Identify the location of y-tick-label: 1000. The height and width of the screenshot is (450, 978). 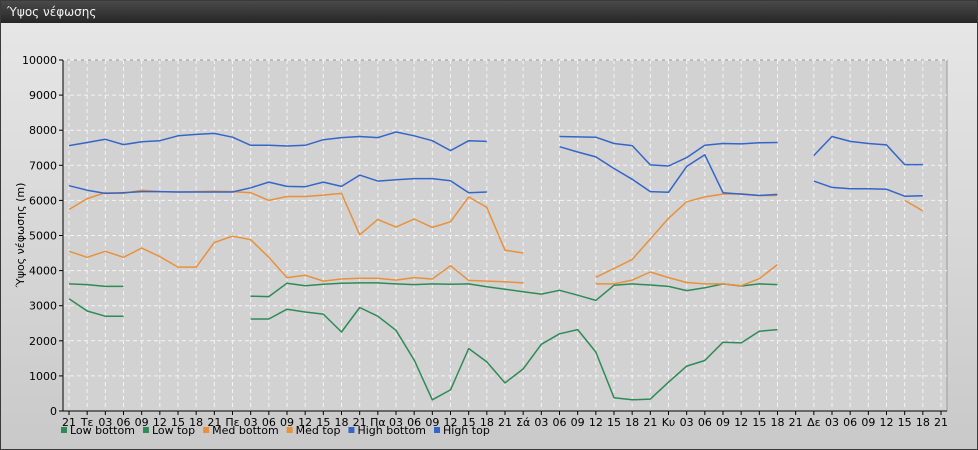
(43, 376).